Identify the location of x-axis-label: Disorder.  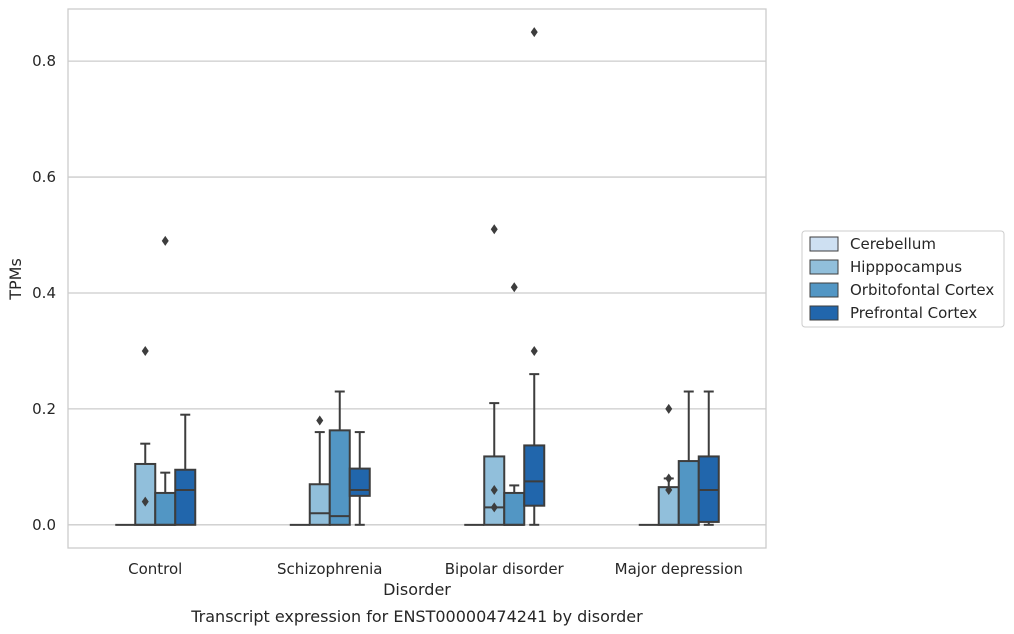
(417, 589).